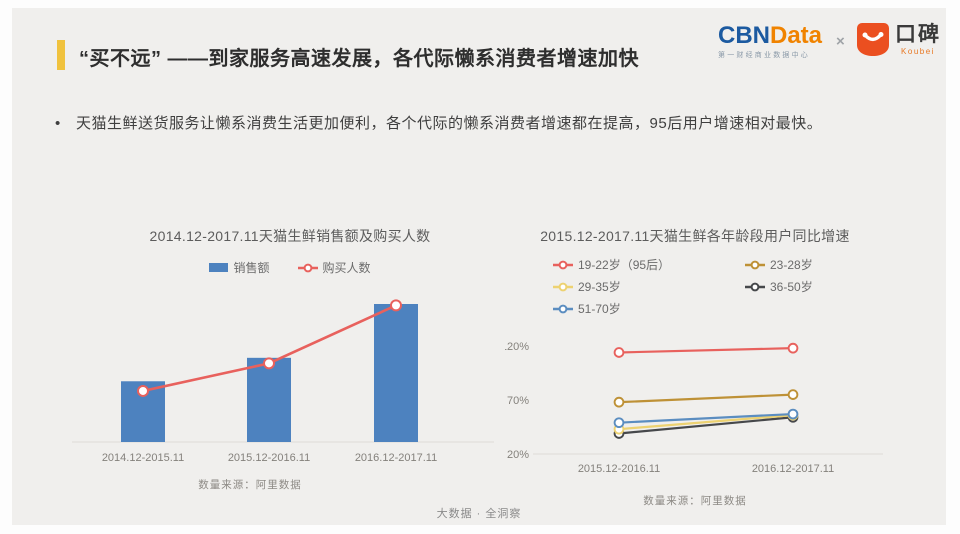  Describe the element at coordinates (346, 268) in the screenshot. I see `legend-label: 购买人数` at that location.